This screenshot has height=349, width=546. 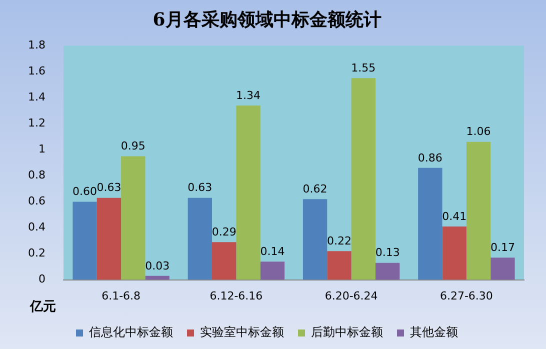 What do you see at coordinates (42, 279) in the screenshot?
I see `y-tick-label: 0` at bounding box center [42, 279].